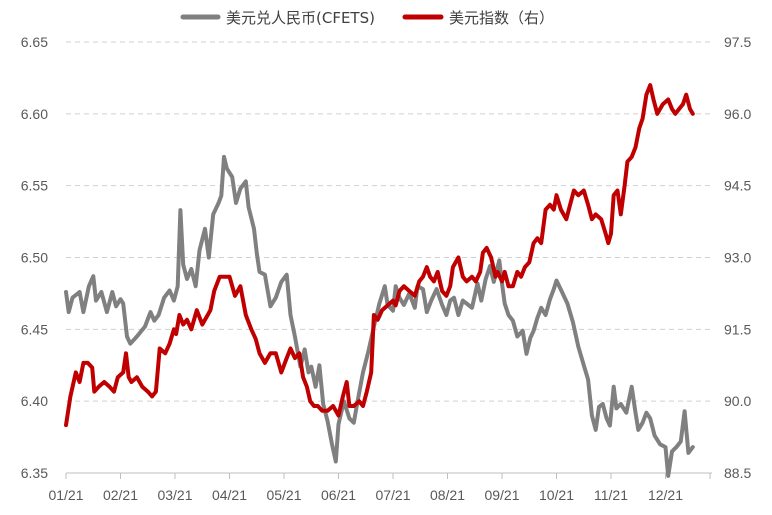  Describe the element at coordinates (120, 495) in the screenshot. I see `x-tick-label: 02/21` at that location.